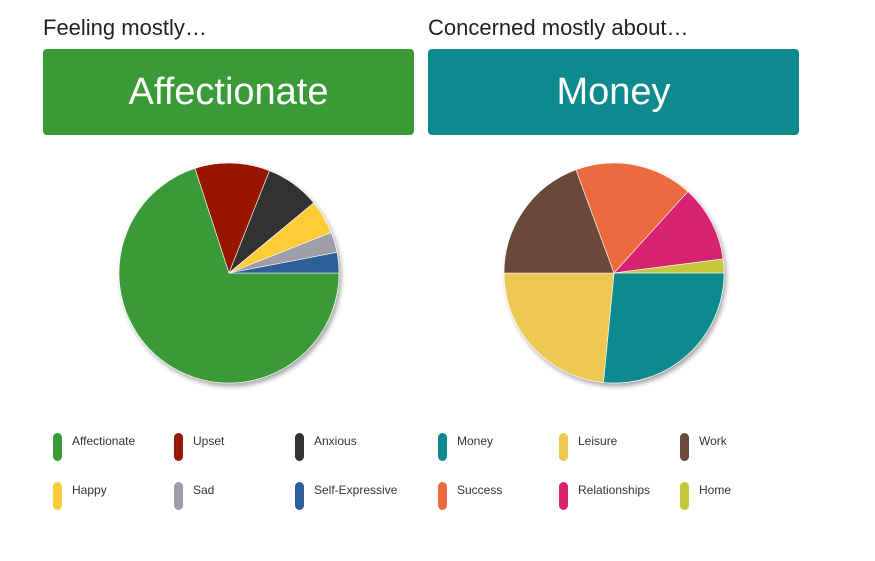 This screenshot has width=875, height=561. I want to click on legend-item-happy: Happy, so click(80, 497).